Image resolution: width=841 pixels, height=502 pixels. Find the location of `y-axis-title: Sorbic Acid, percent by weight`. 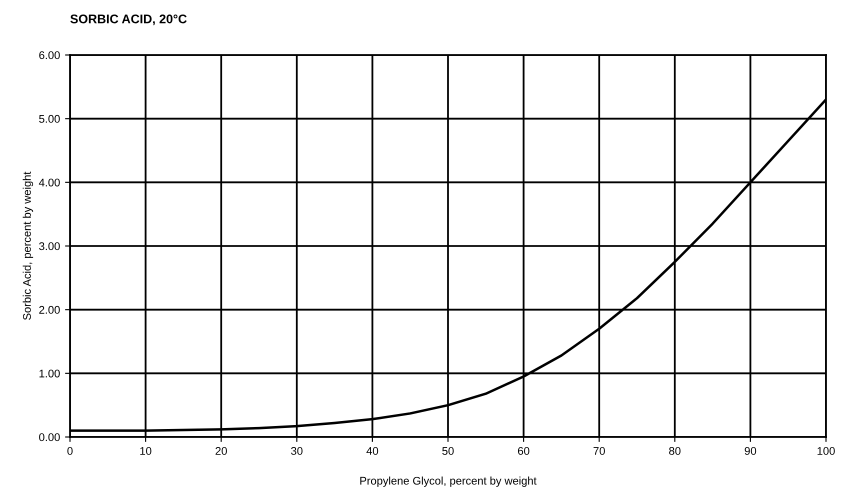

y-axis-title: Sorbic Acid, percent by weight is located at coordinates (28, 246).